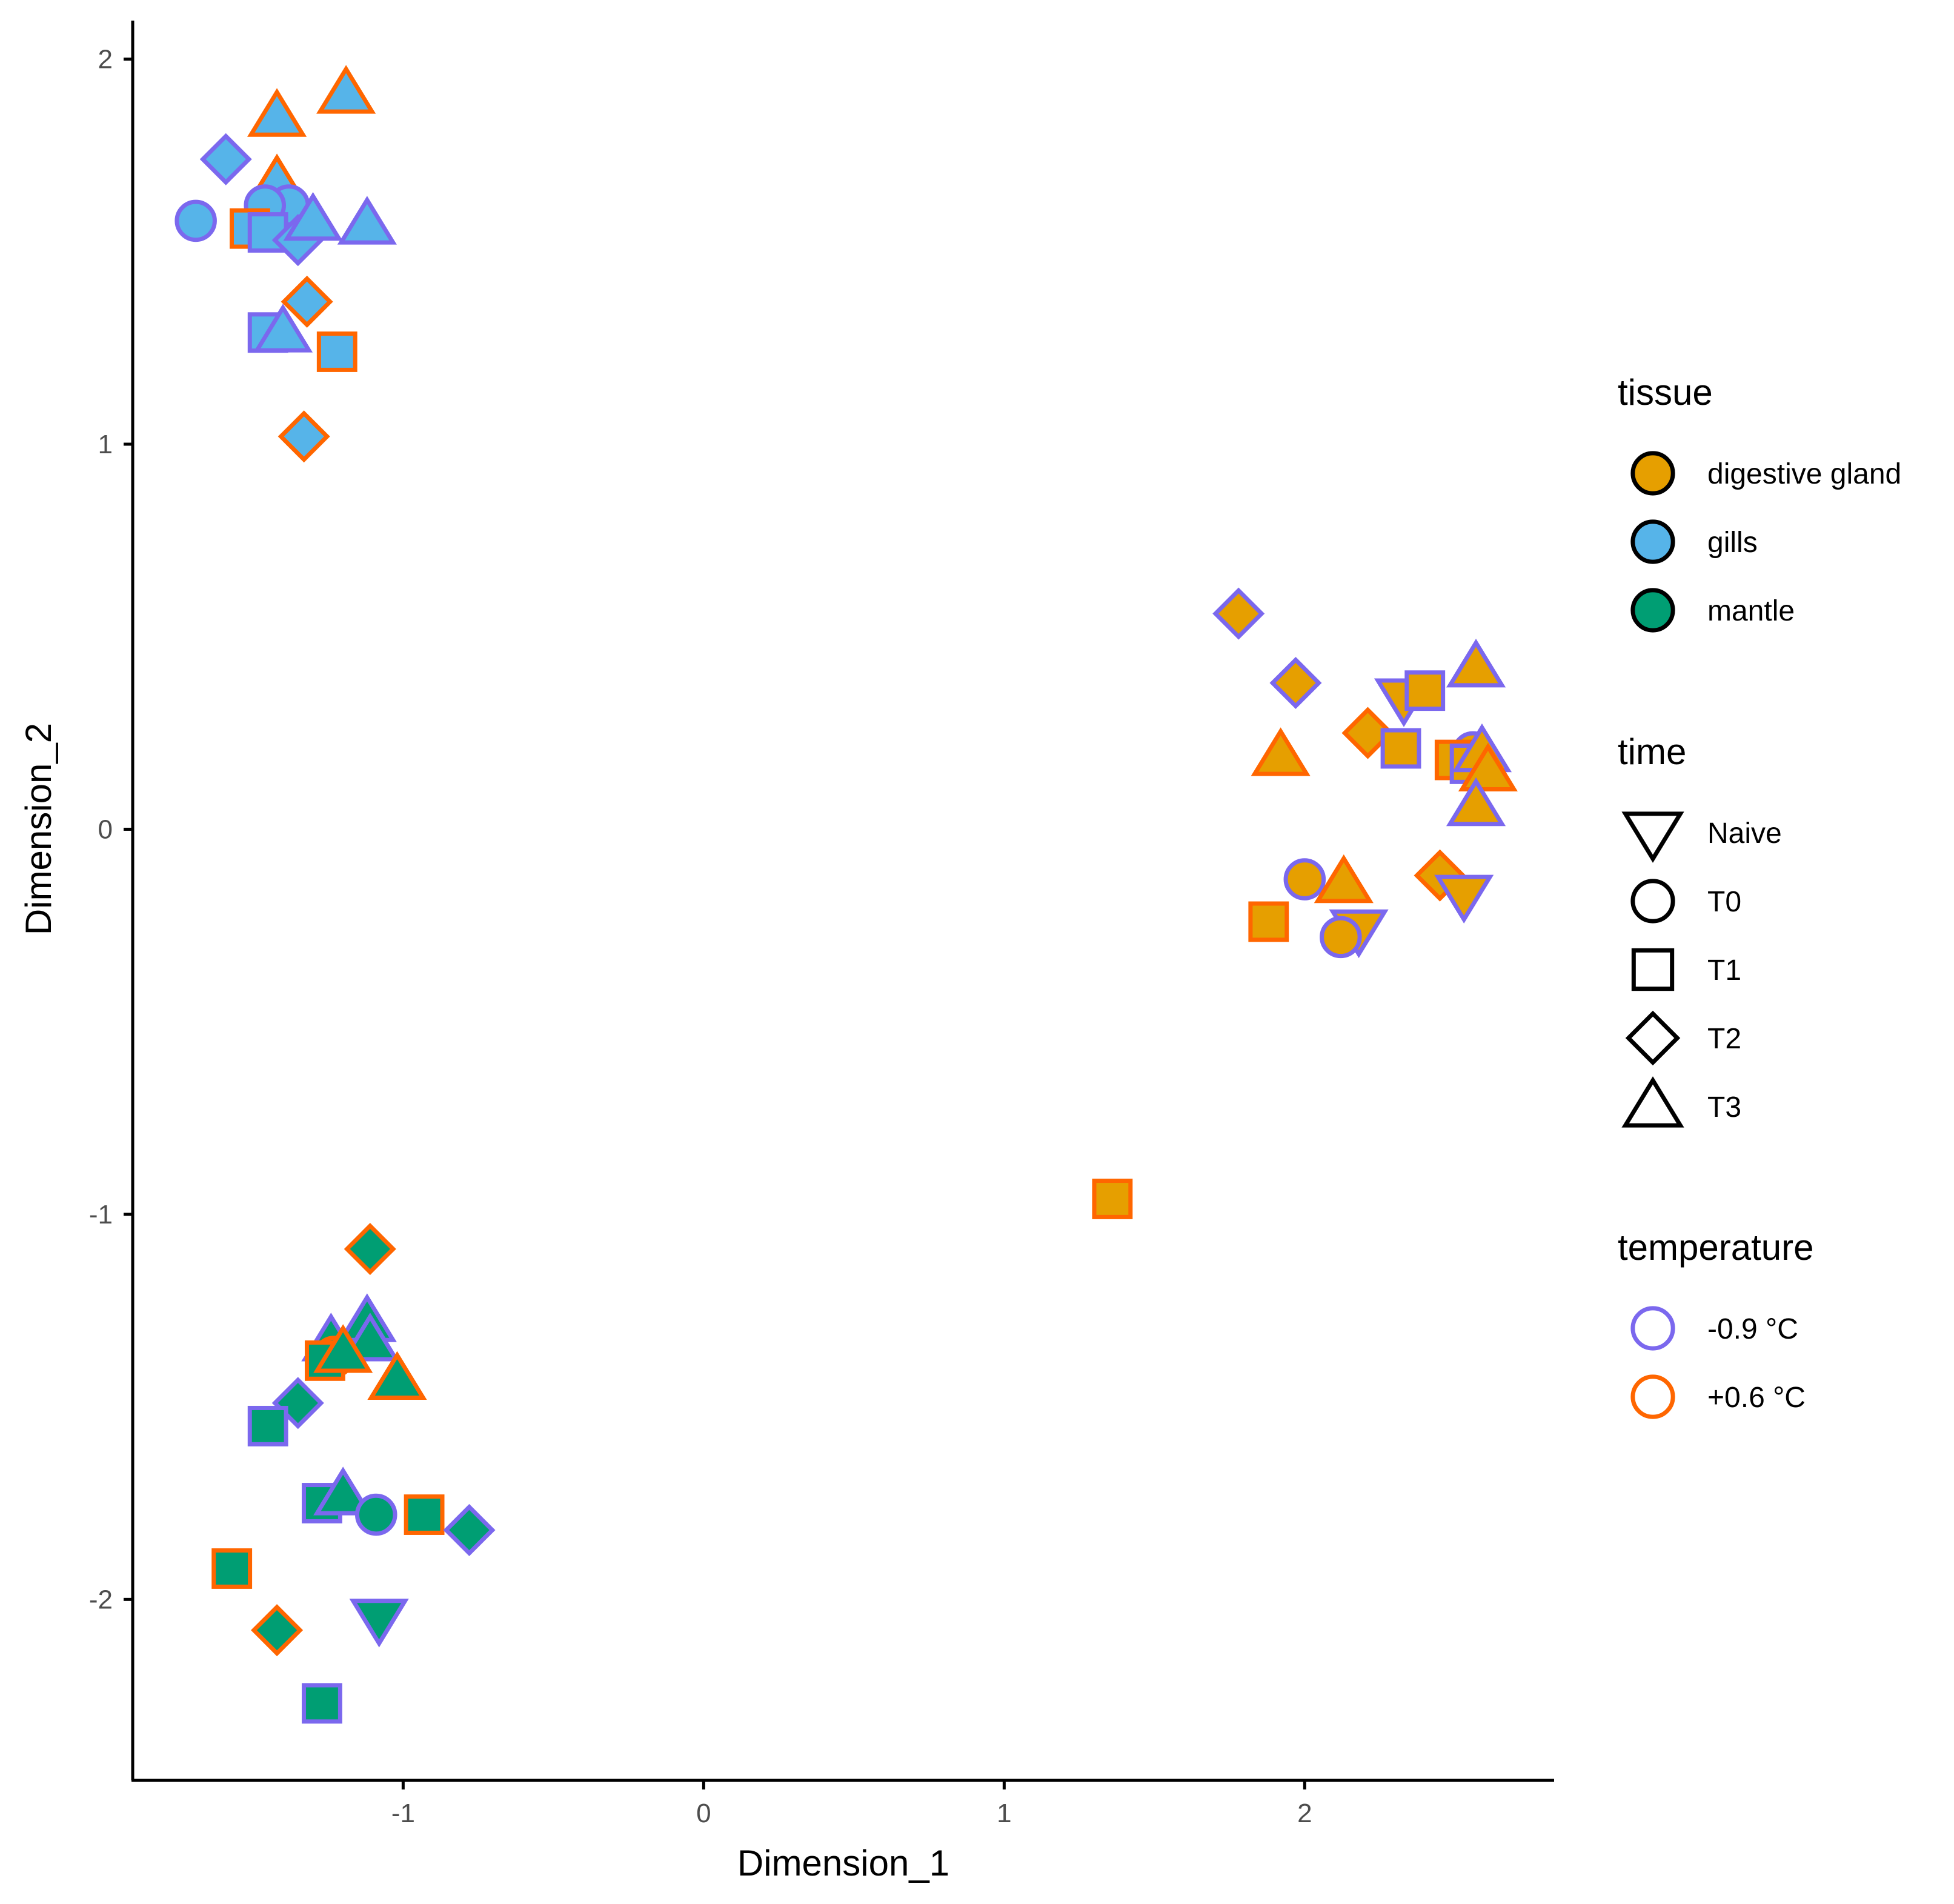 This screenshot has height=1904, width=1954. Describe the element at coordinates (101, 1599) in the screenshot. I see `y-tick-label: -2` at that location.